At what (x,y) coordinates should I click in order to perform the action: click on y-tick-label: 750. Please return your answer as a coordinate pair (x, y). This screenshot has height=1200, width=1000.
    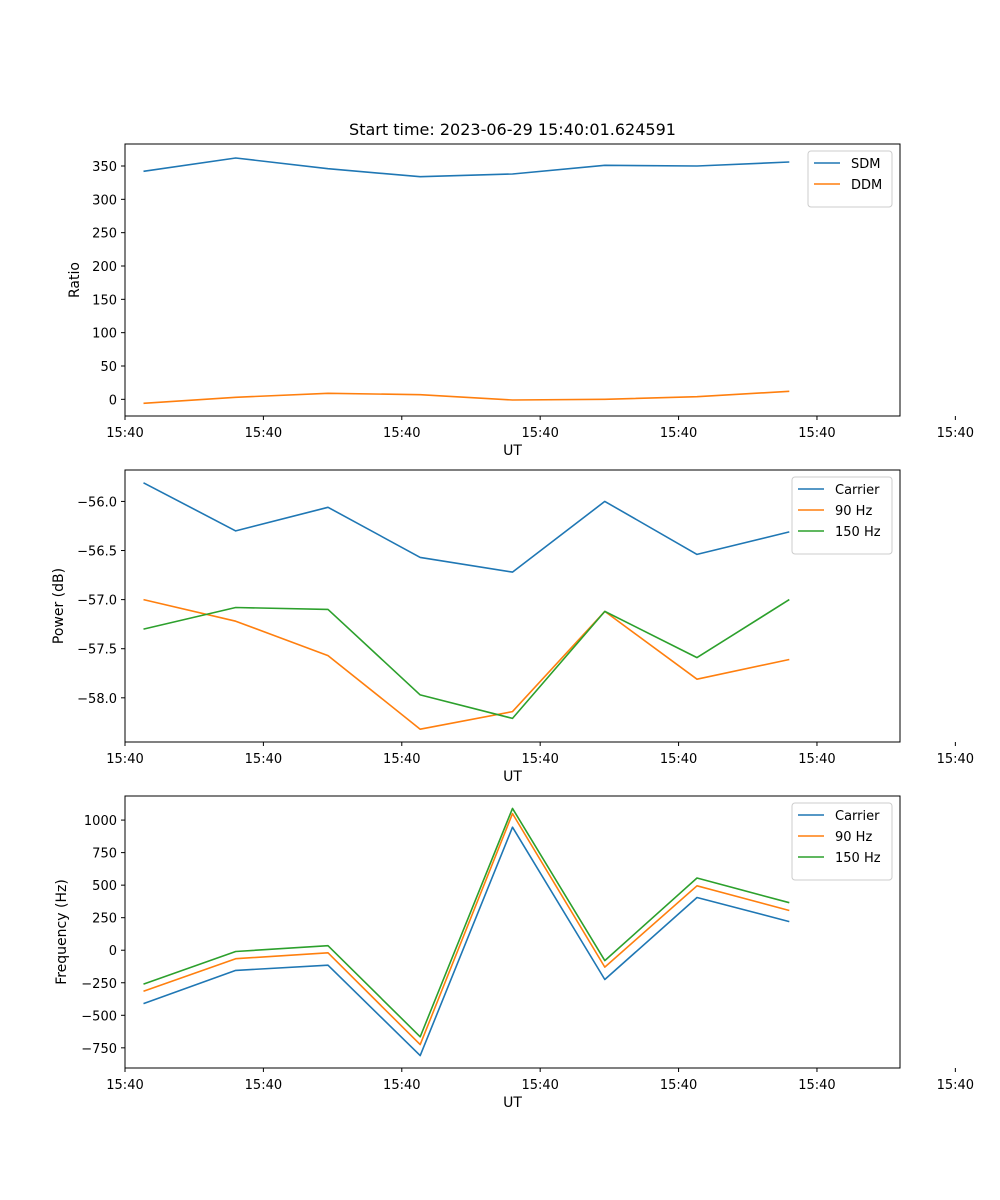
    Looking at the image, I should click on (104, 854).